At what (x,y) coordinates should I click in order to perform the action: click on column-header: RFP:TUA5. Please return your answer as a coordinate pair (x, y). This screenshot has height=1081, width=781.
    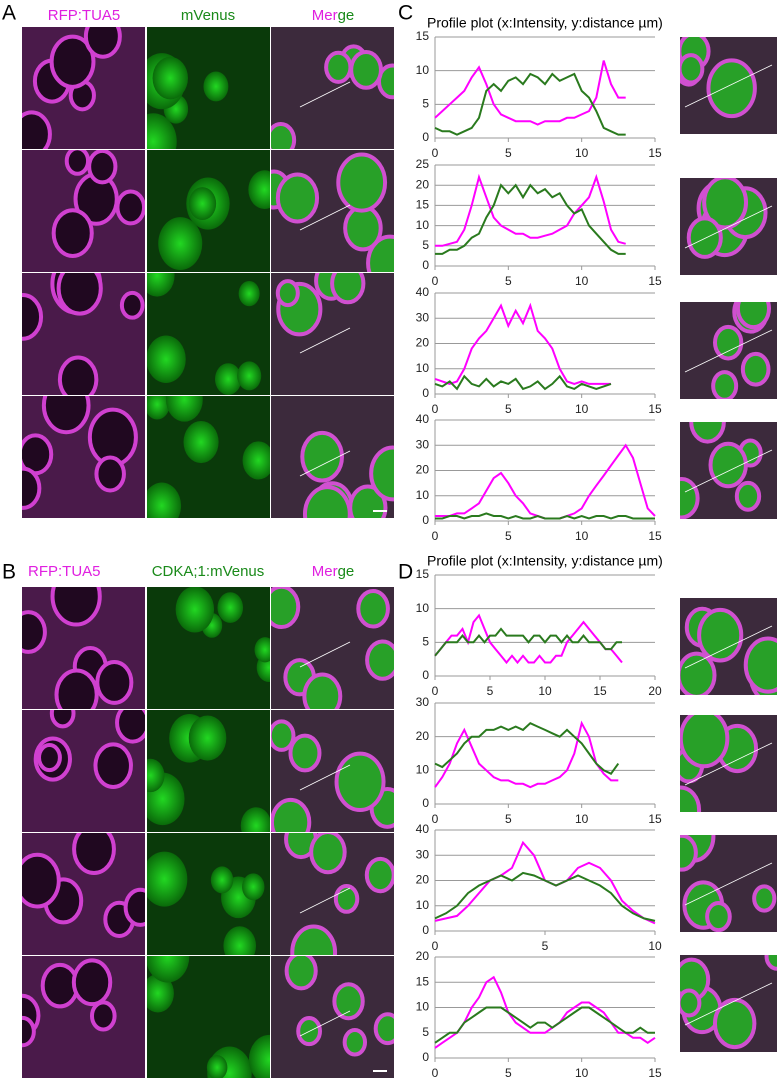
    Looking at the image, I should click on (64, 571).